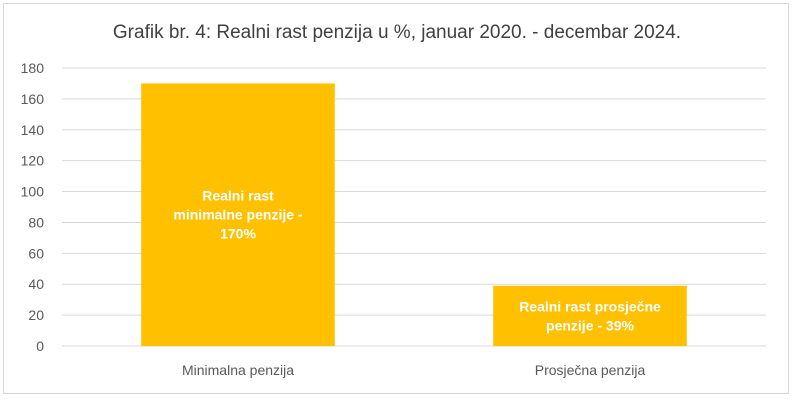  What do you see at coordinates (33, 161) in the screenshot?
I see `y-tick-label-120: 120` at bounding box center [33, 161].